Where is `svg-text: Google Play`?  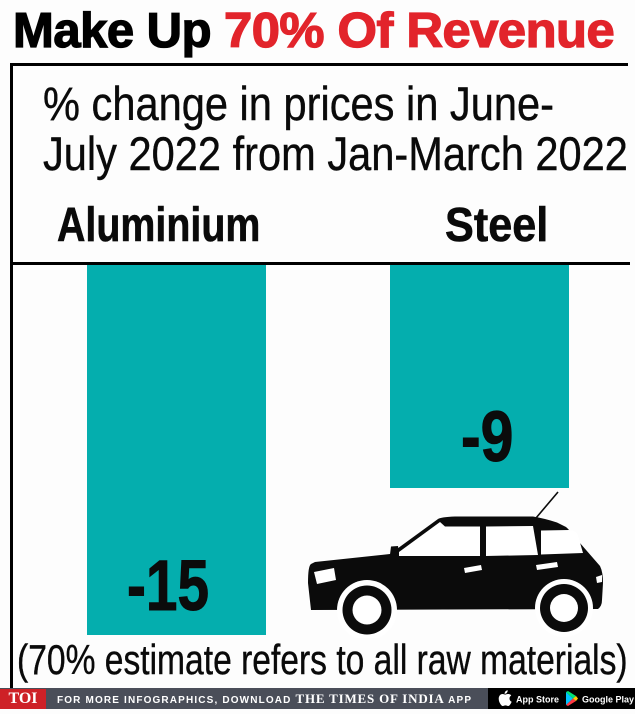 svg-text: Google Play is located at coordinates (608, 700).